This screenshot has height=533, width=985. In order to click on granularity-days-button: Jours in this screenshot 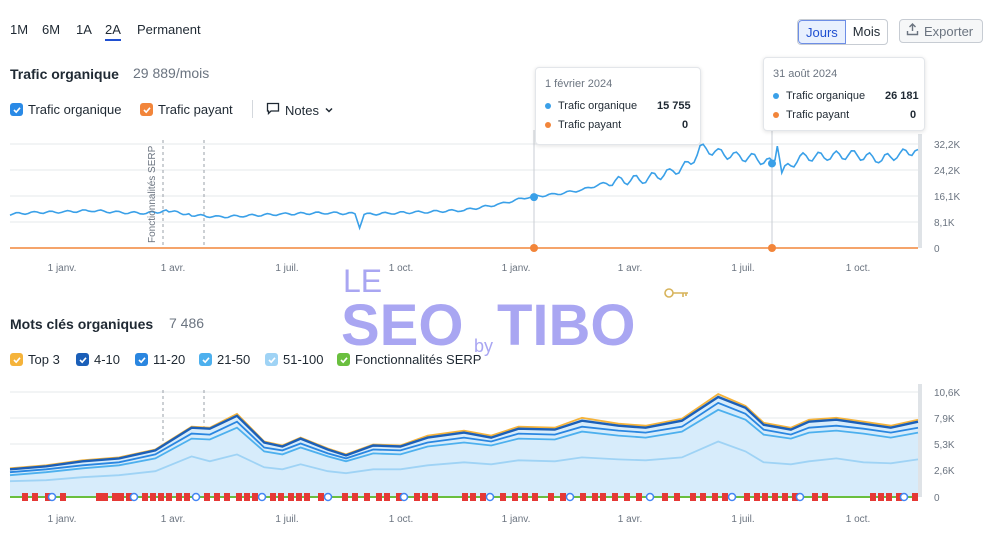, I will do `click(822, 32)`.